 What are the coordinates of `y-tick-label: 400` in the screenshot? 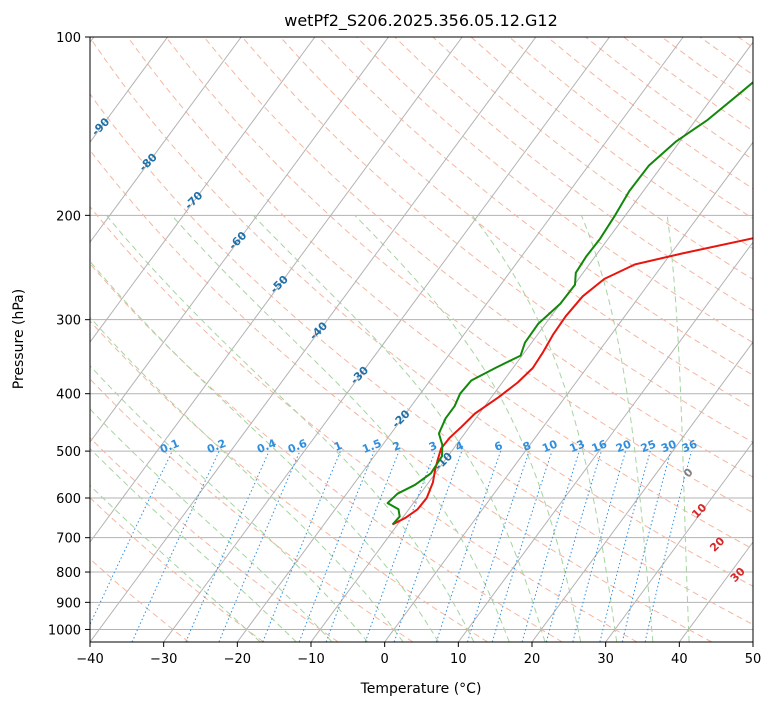 It's located at (68, 395).